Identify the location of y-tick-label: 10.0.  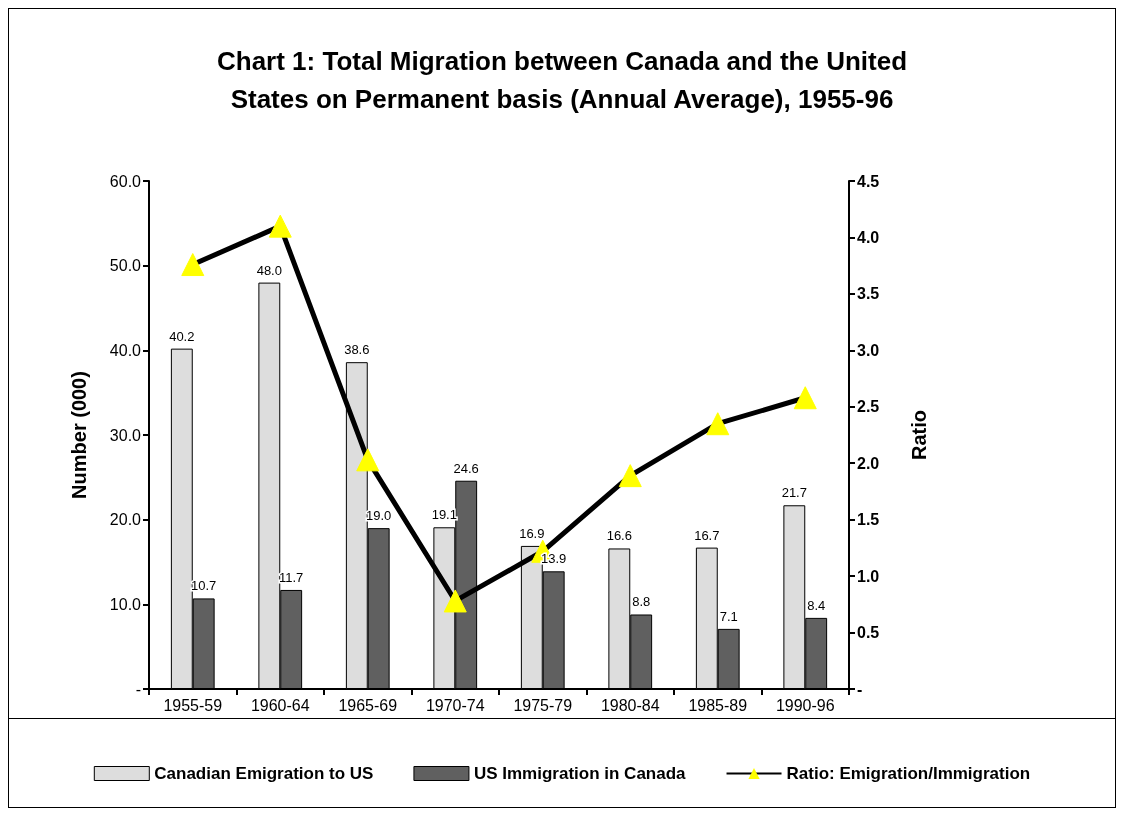
(125, 604).